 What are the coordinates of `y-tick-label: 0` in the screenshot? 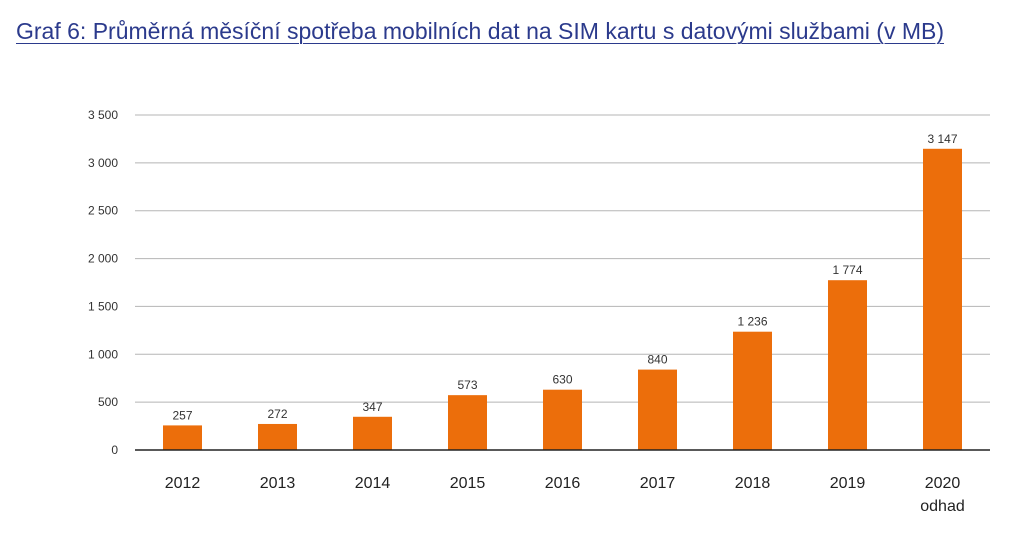 It's located at (114, 450).